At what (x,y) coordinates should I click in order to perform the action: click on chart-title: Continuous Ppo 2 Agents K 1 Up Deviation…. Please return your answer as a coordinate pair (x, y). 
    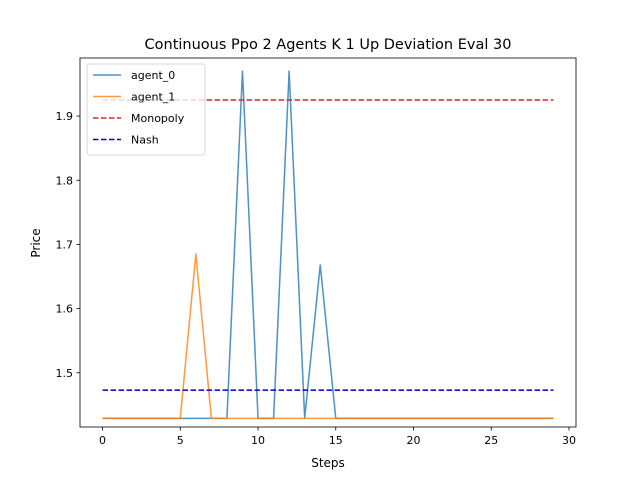
    Looking at the image, I should click on (328, 45).